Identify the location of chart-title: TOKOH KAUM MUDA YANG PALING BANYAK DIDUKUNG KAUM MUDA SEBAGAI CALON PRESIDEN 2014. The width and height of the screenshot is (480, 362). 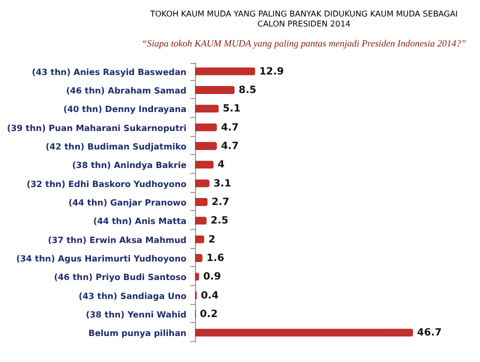
(303, 19).